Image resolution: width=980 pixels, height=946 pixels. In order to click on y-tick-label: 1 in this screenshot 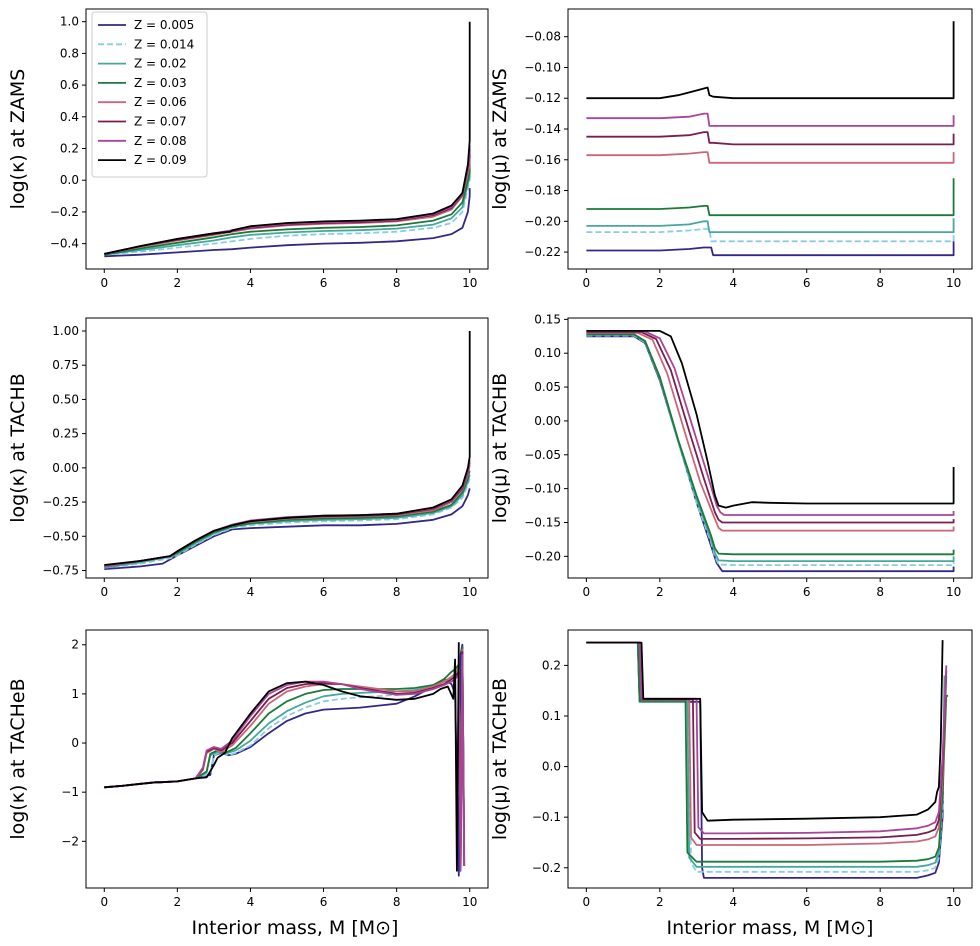, I will do `click(75, 694)`.